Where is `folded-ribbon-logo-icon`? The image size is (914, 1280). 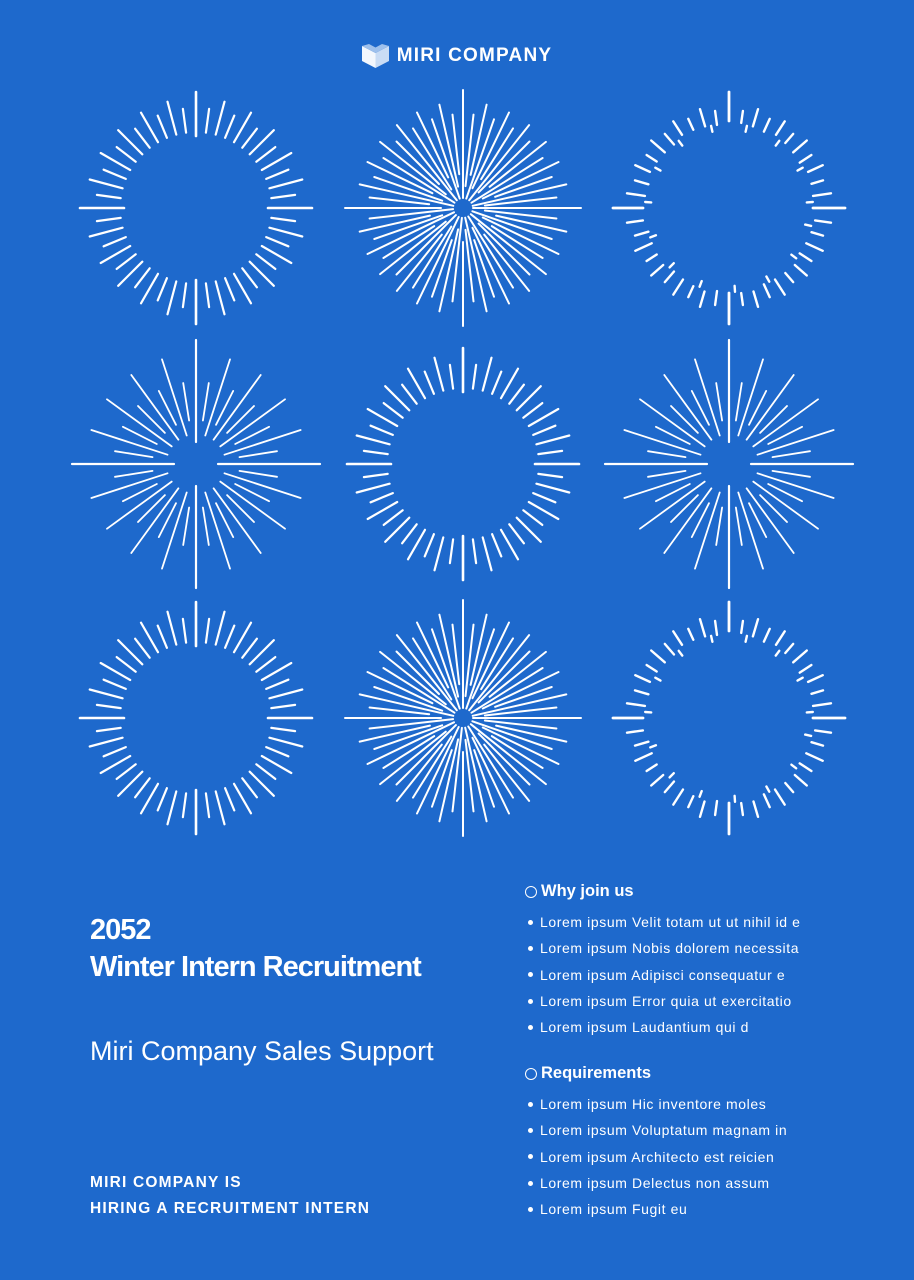
folded-ribbon-logo-icon is located at coordinates (375, 56).